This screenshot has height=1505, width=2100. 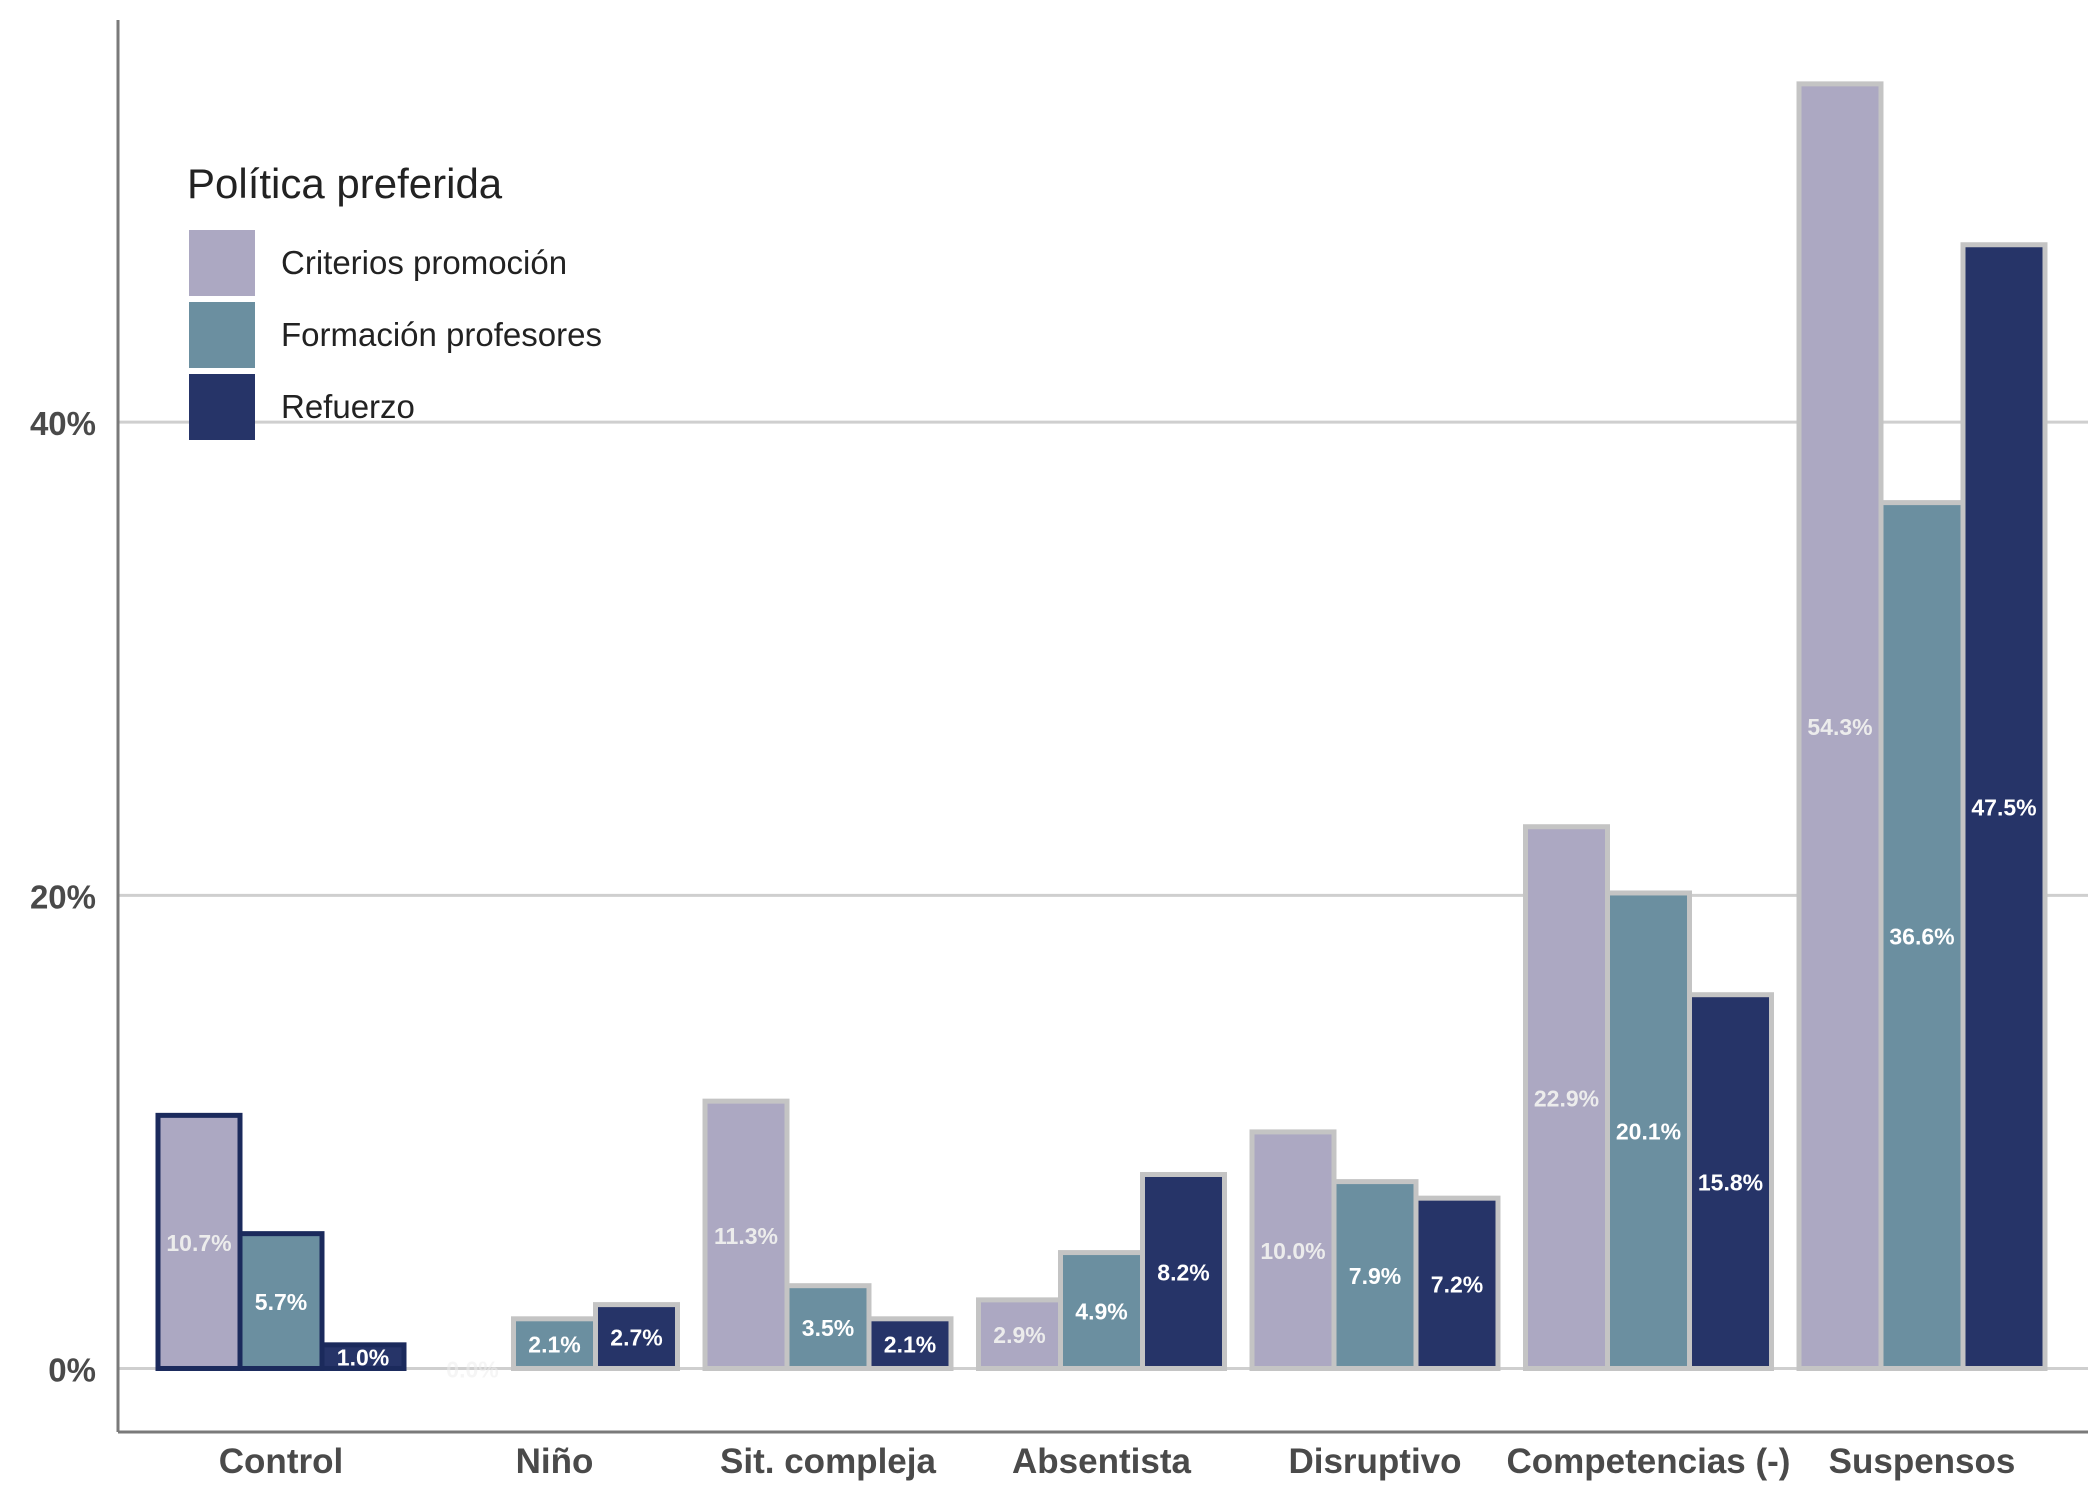 I want to click on data-label: 47.5%, so click(x=2003, y=808).